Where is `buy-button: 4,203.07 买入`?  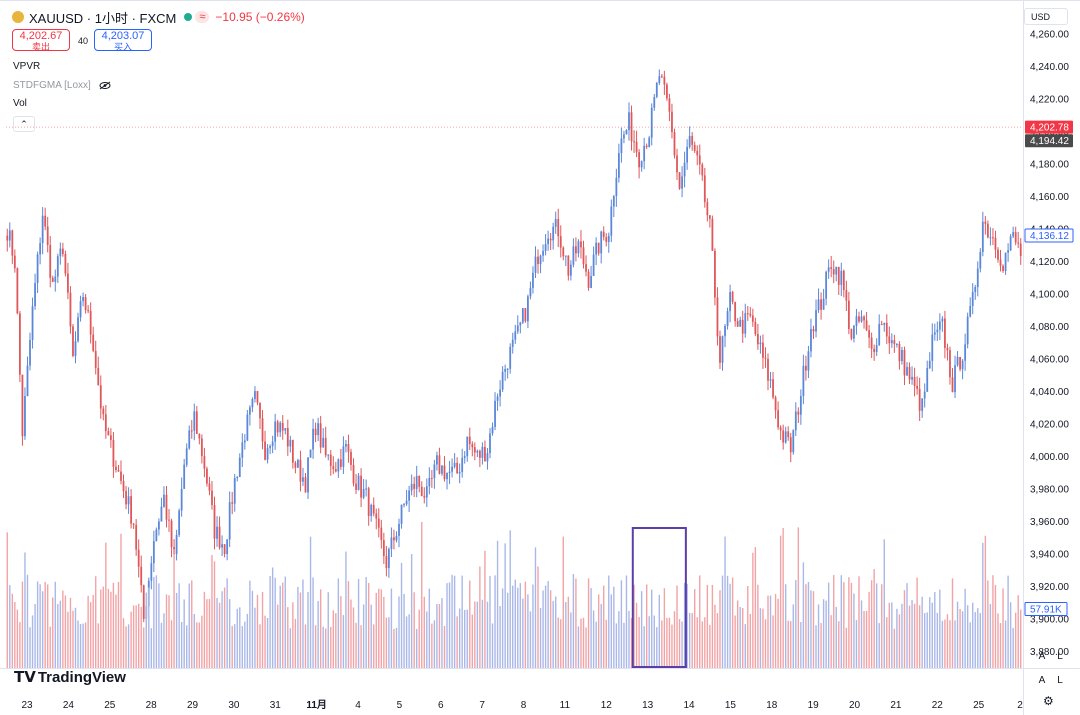 buy-button: 4,203.07 买入 is located at coordinates (123, 40).